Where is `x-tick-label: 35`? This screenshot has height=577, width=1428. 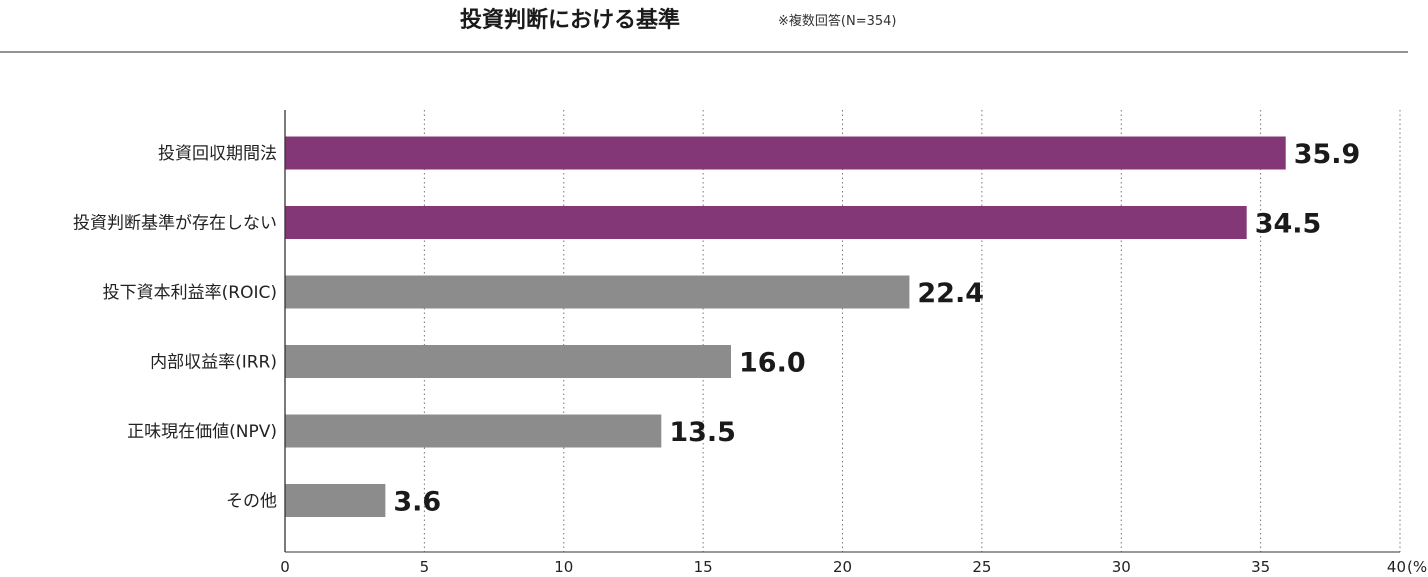
x-tick-label: 35 is located at coordinates (1260, 567).